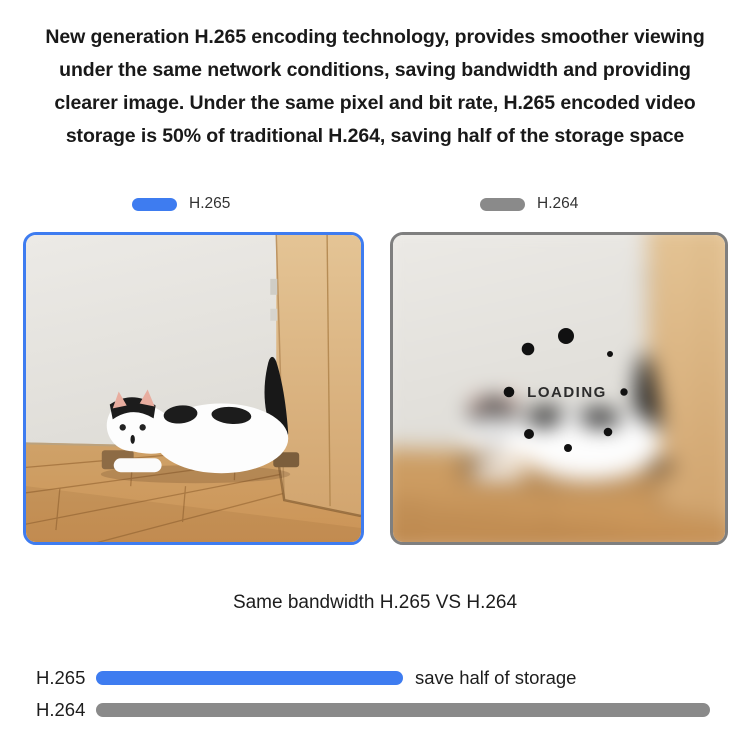 The width and height of the screenshot is (750, 750). Describe the element at coordinates (249, 678) in the screenshot. I see `h265-storage-bar` at that location.